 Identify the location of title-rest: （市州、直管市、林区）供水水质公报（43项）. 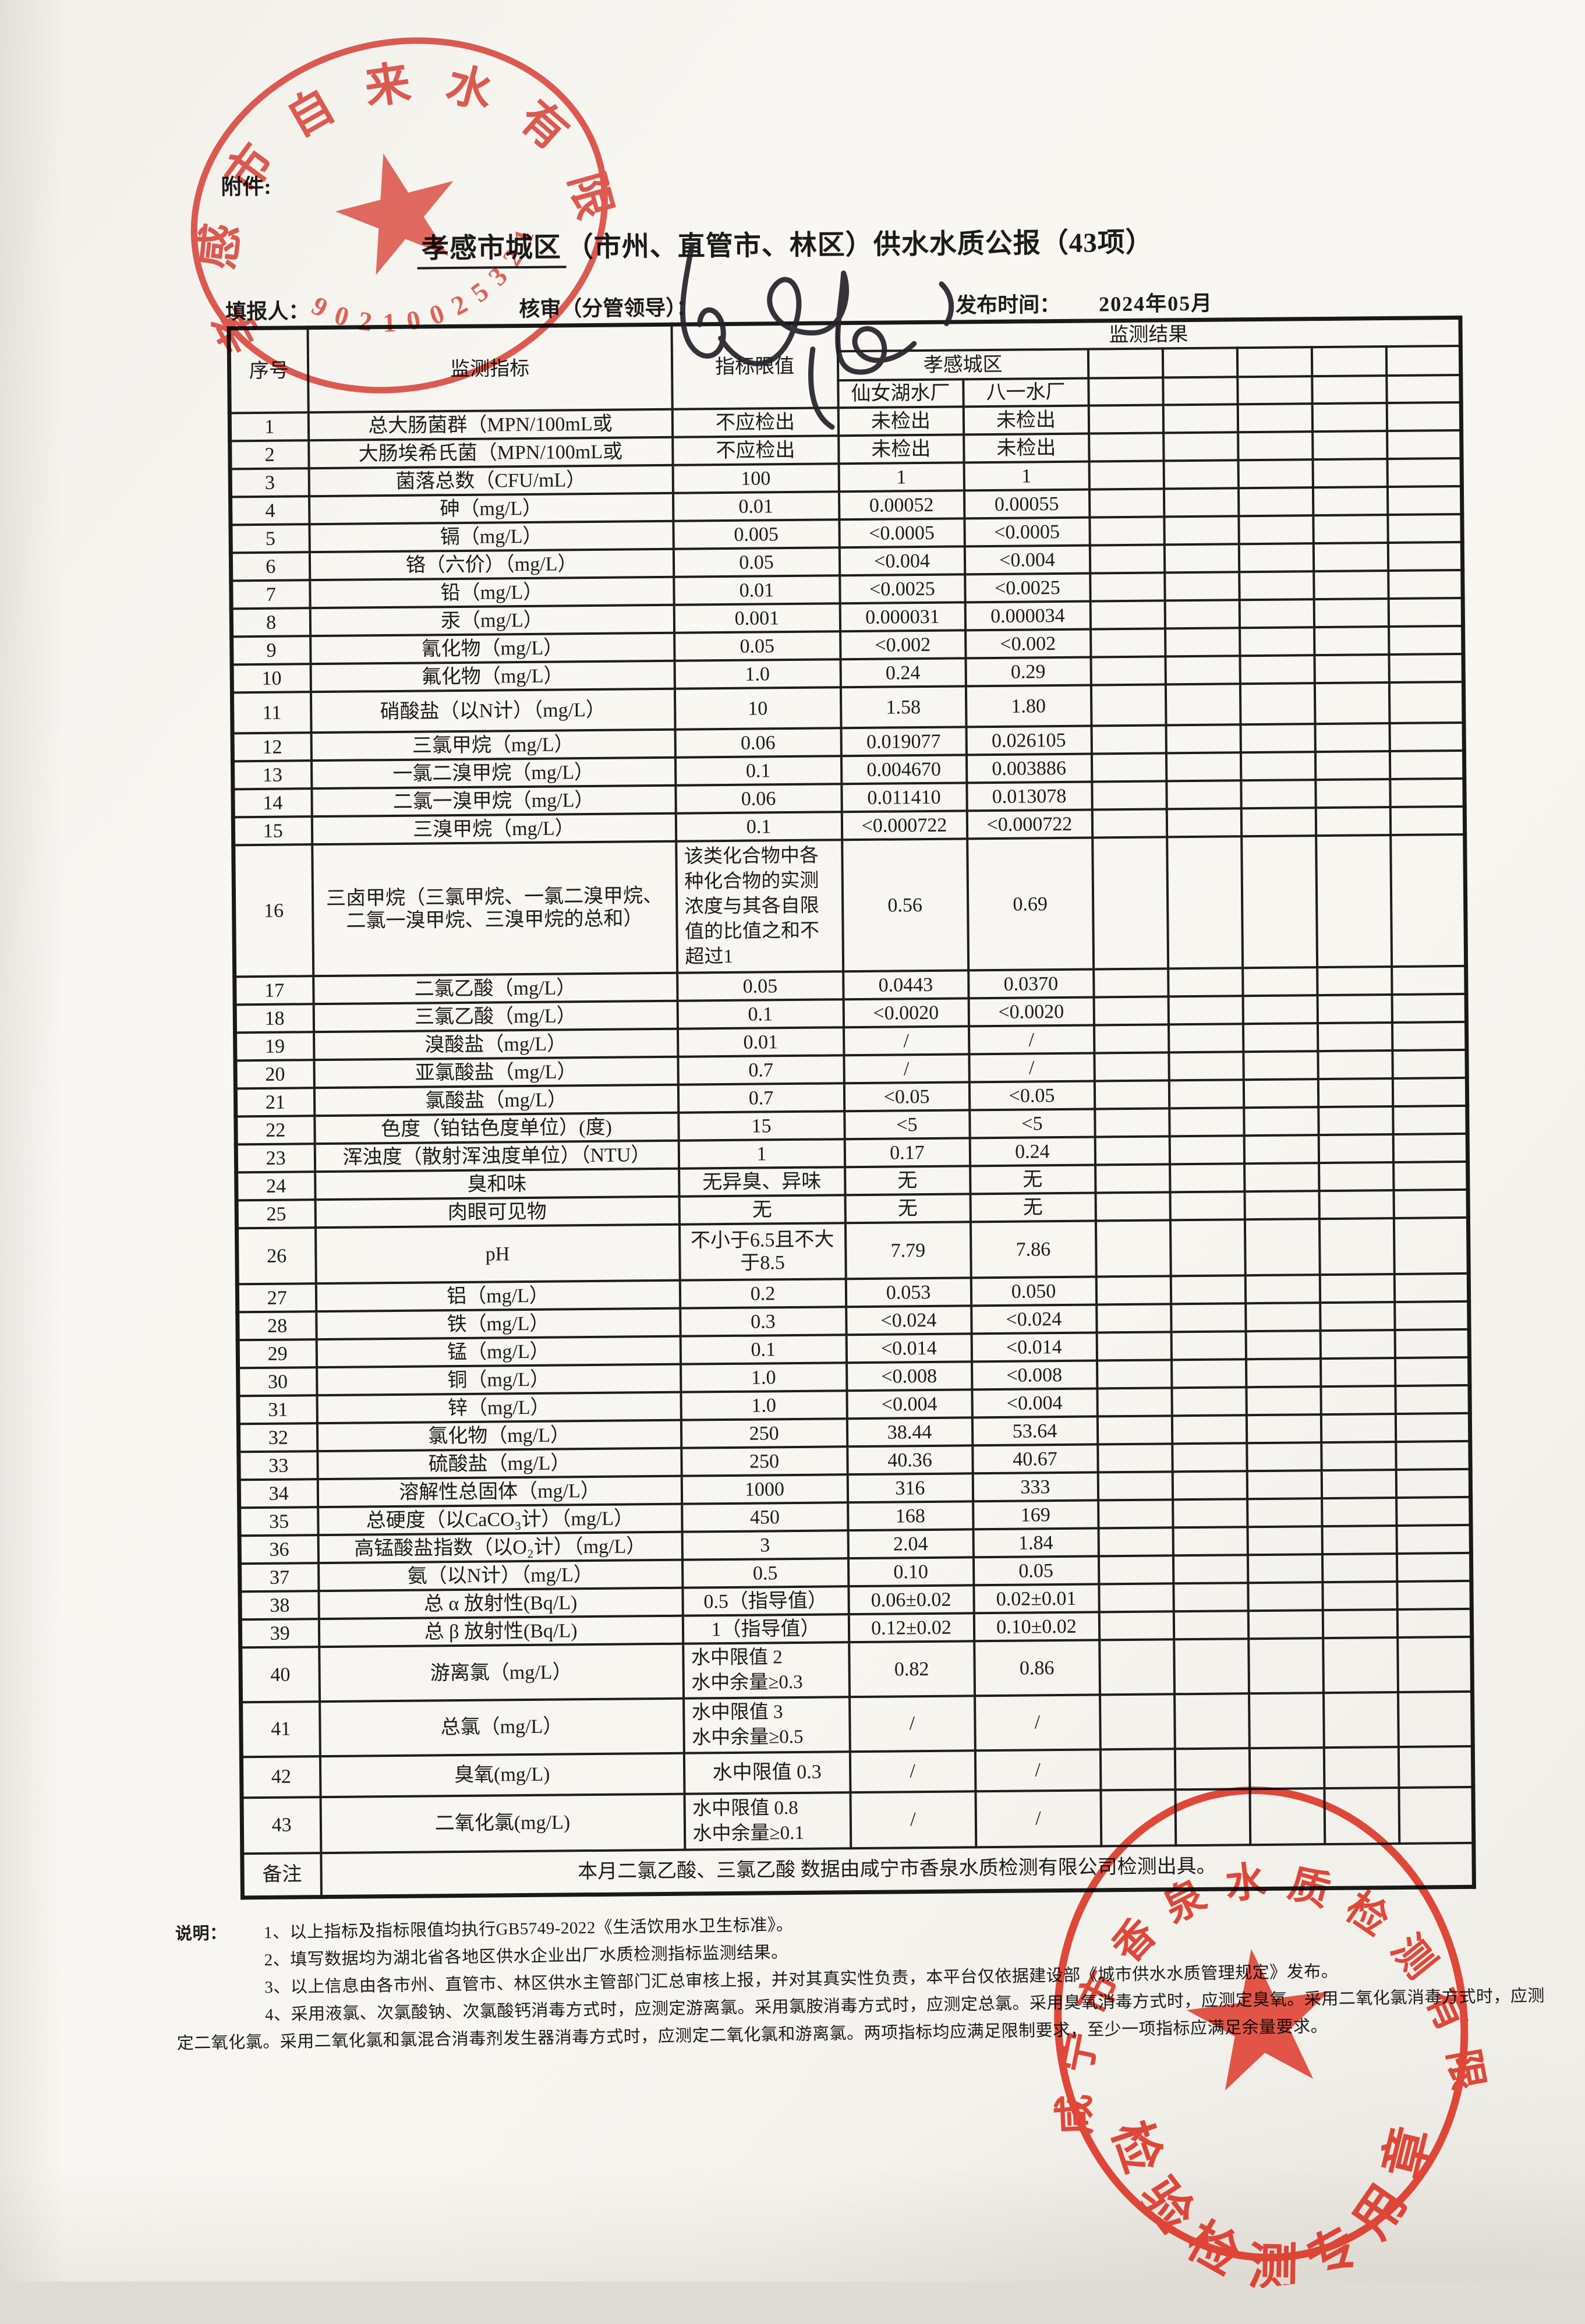
(859, 245).